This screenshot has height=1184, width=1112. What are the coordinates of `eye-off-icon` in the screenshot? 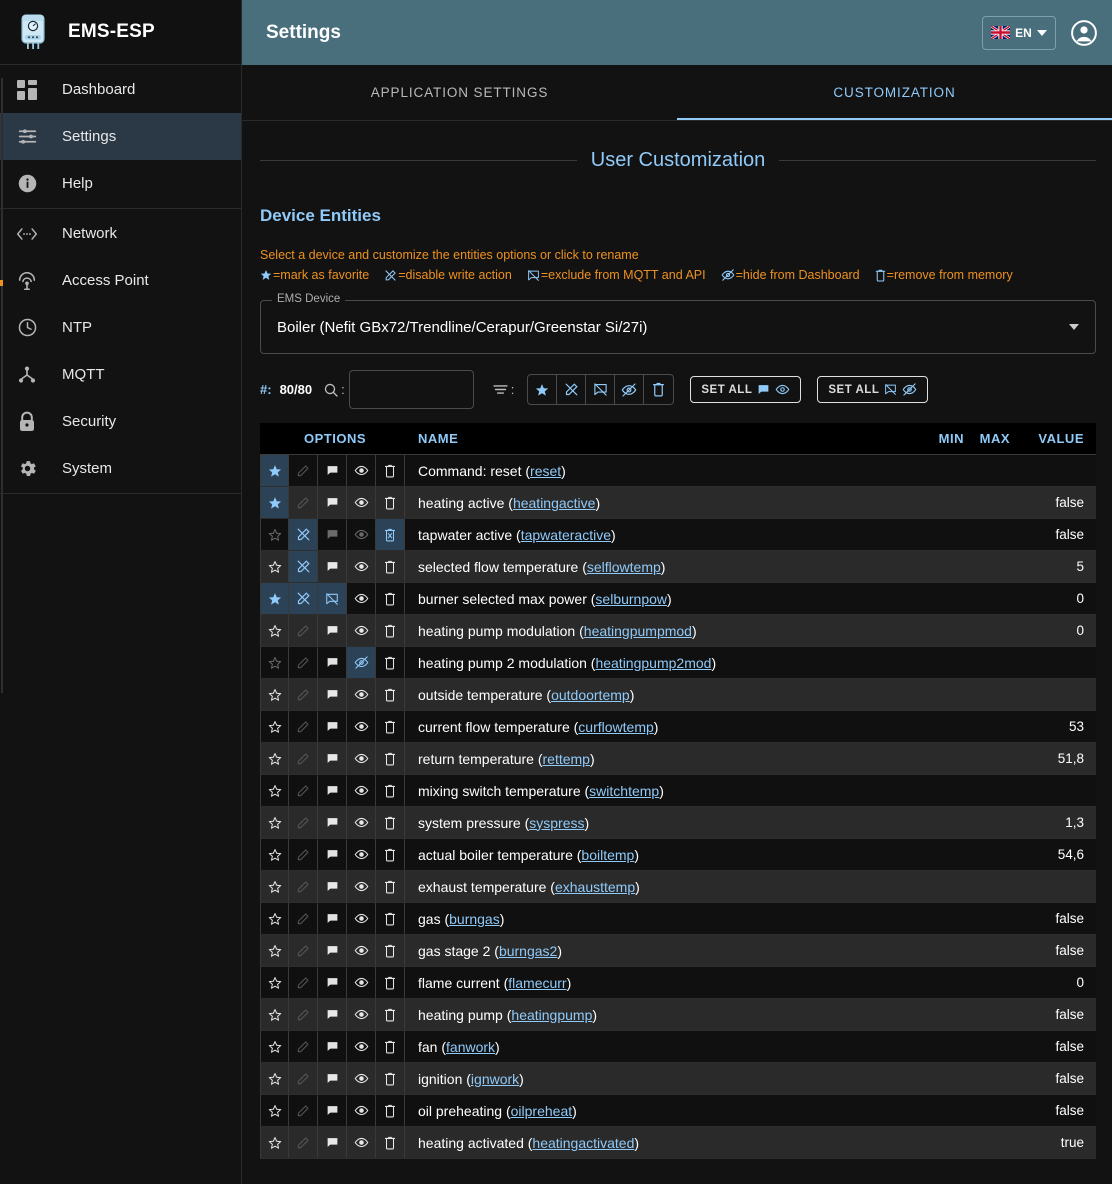 It's located at (361, 662).